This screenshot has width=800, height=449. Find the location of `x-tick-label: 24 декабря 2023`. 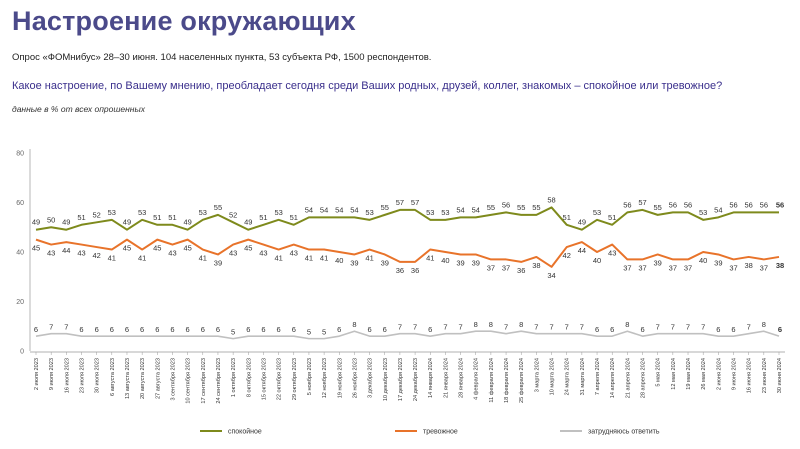

x-tick-label: 24 декабря 2023 is located at coordinates (416, 379).